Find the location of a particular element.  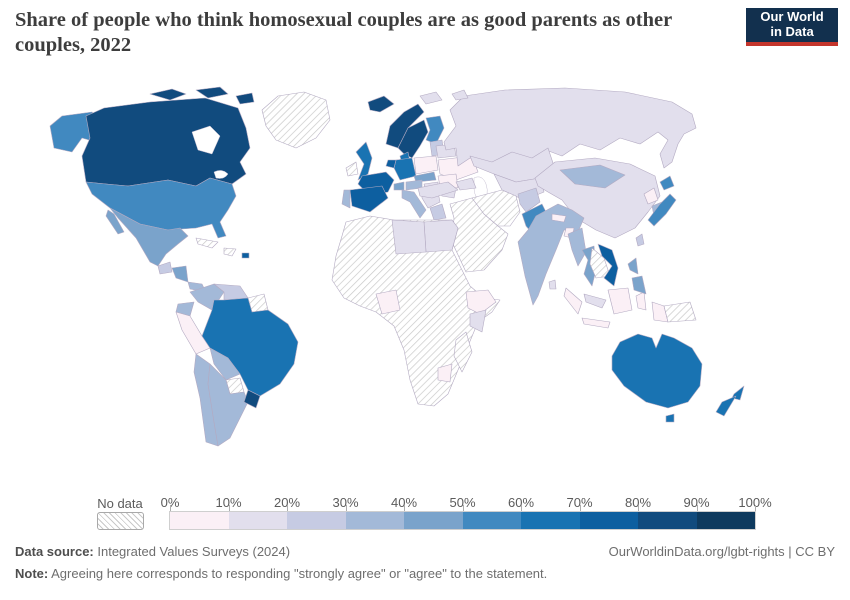

country-mexico-baja is located at coordinates (115, 222).